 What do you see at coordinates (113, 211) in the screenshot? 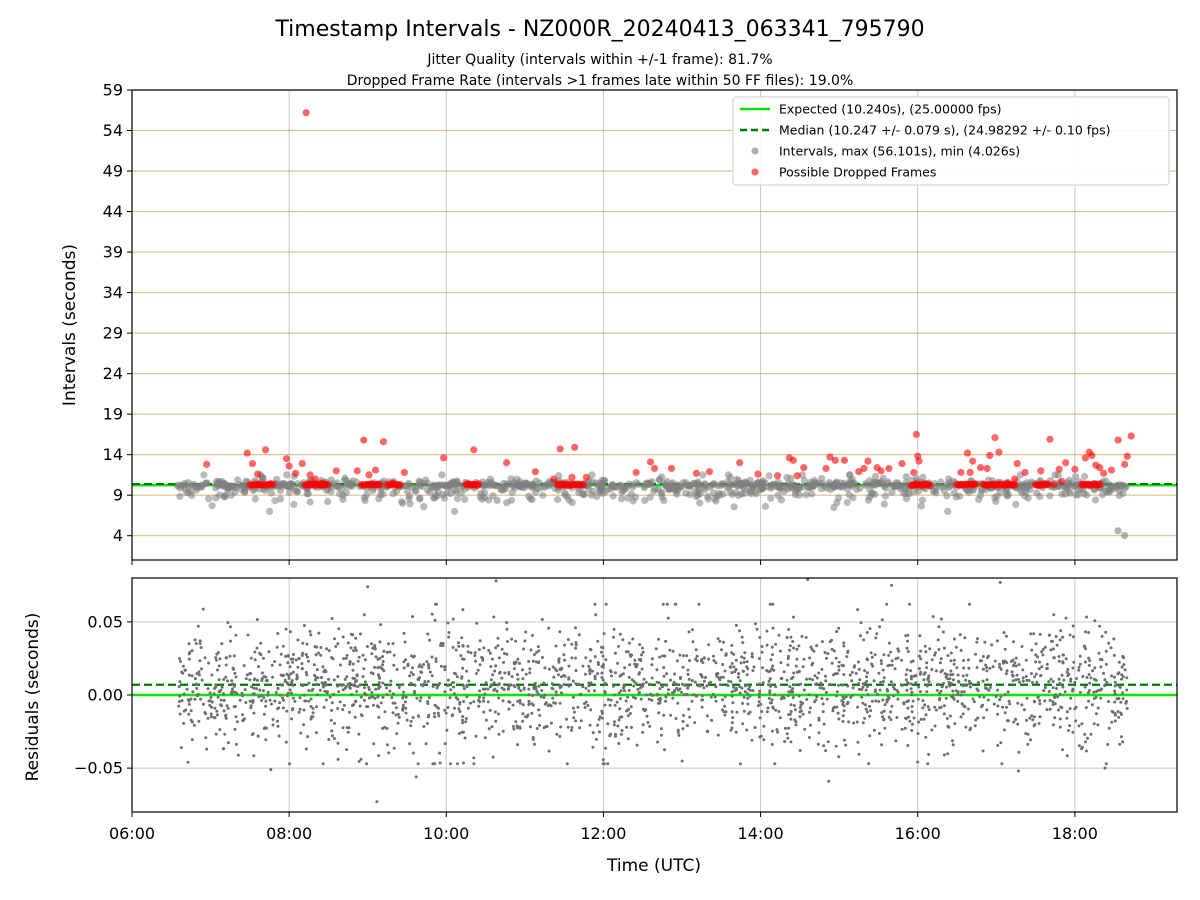
I see `intervals-y-tick-label: 44` at bounding box center [113, 211].